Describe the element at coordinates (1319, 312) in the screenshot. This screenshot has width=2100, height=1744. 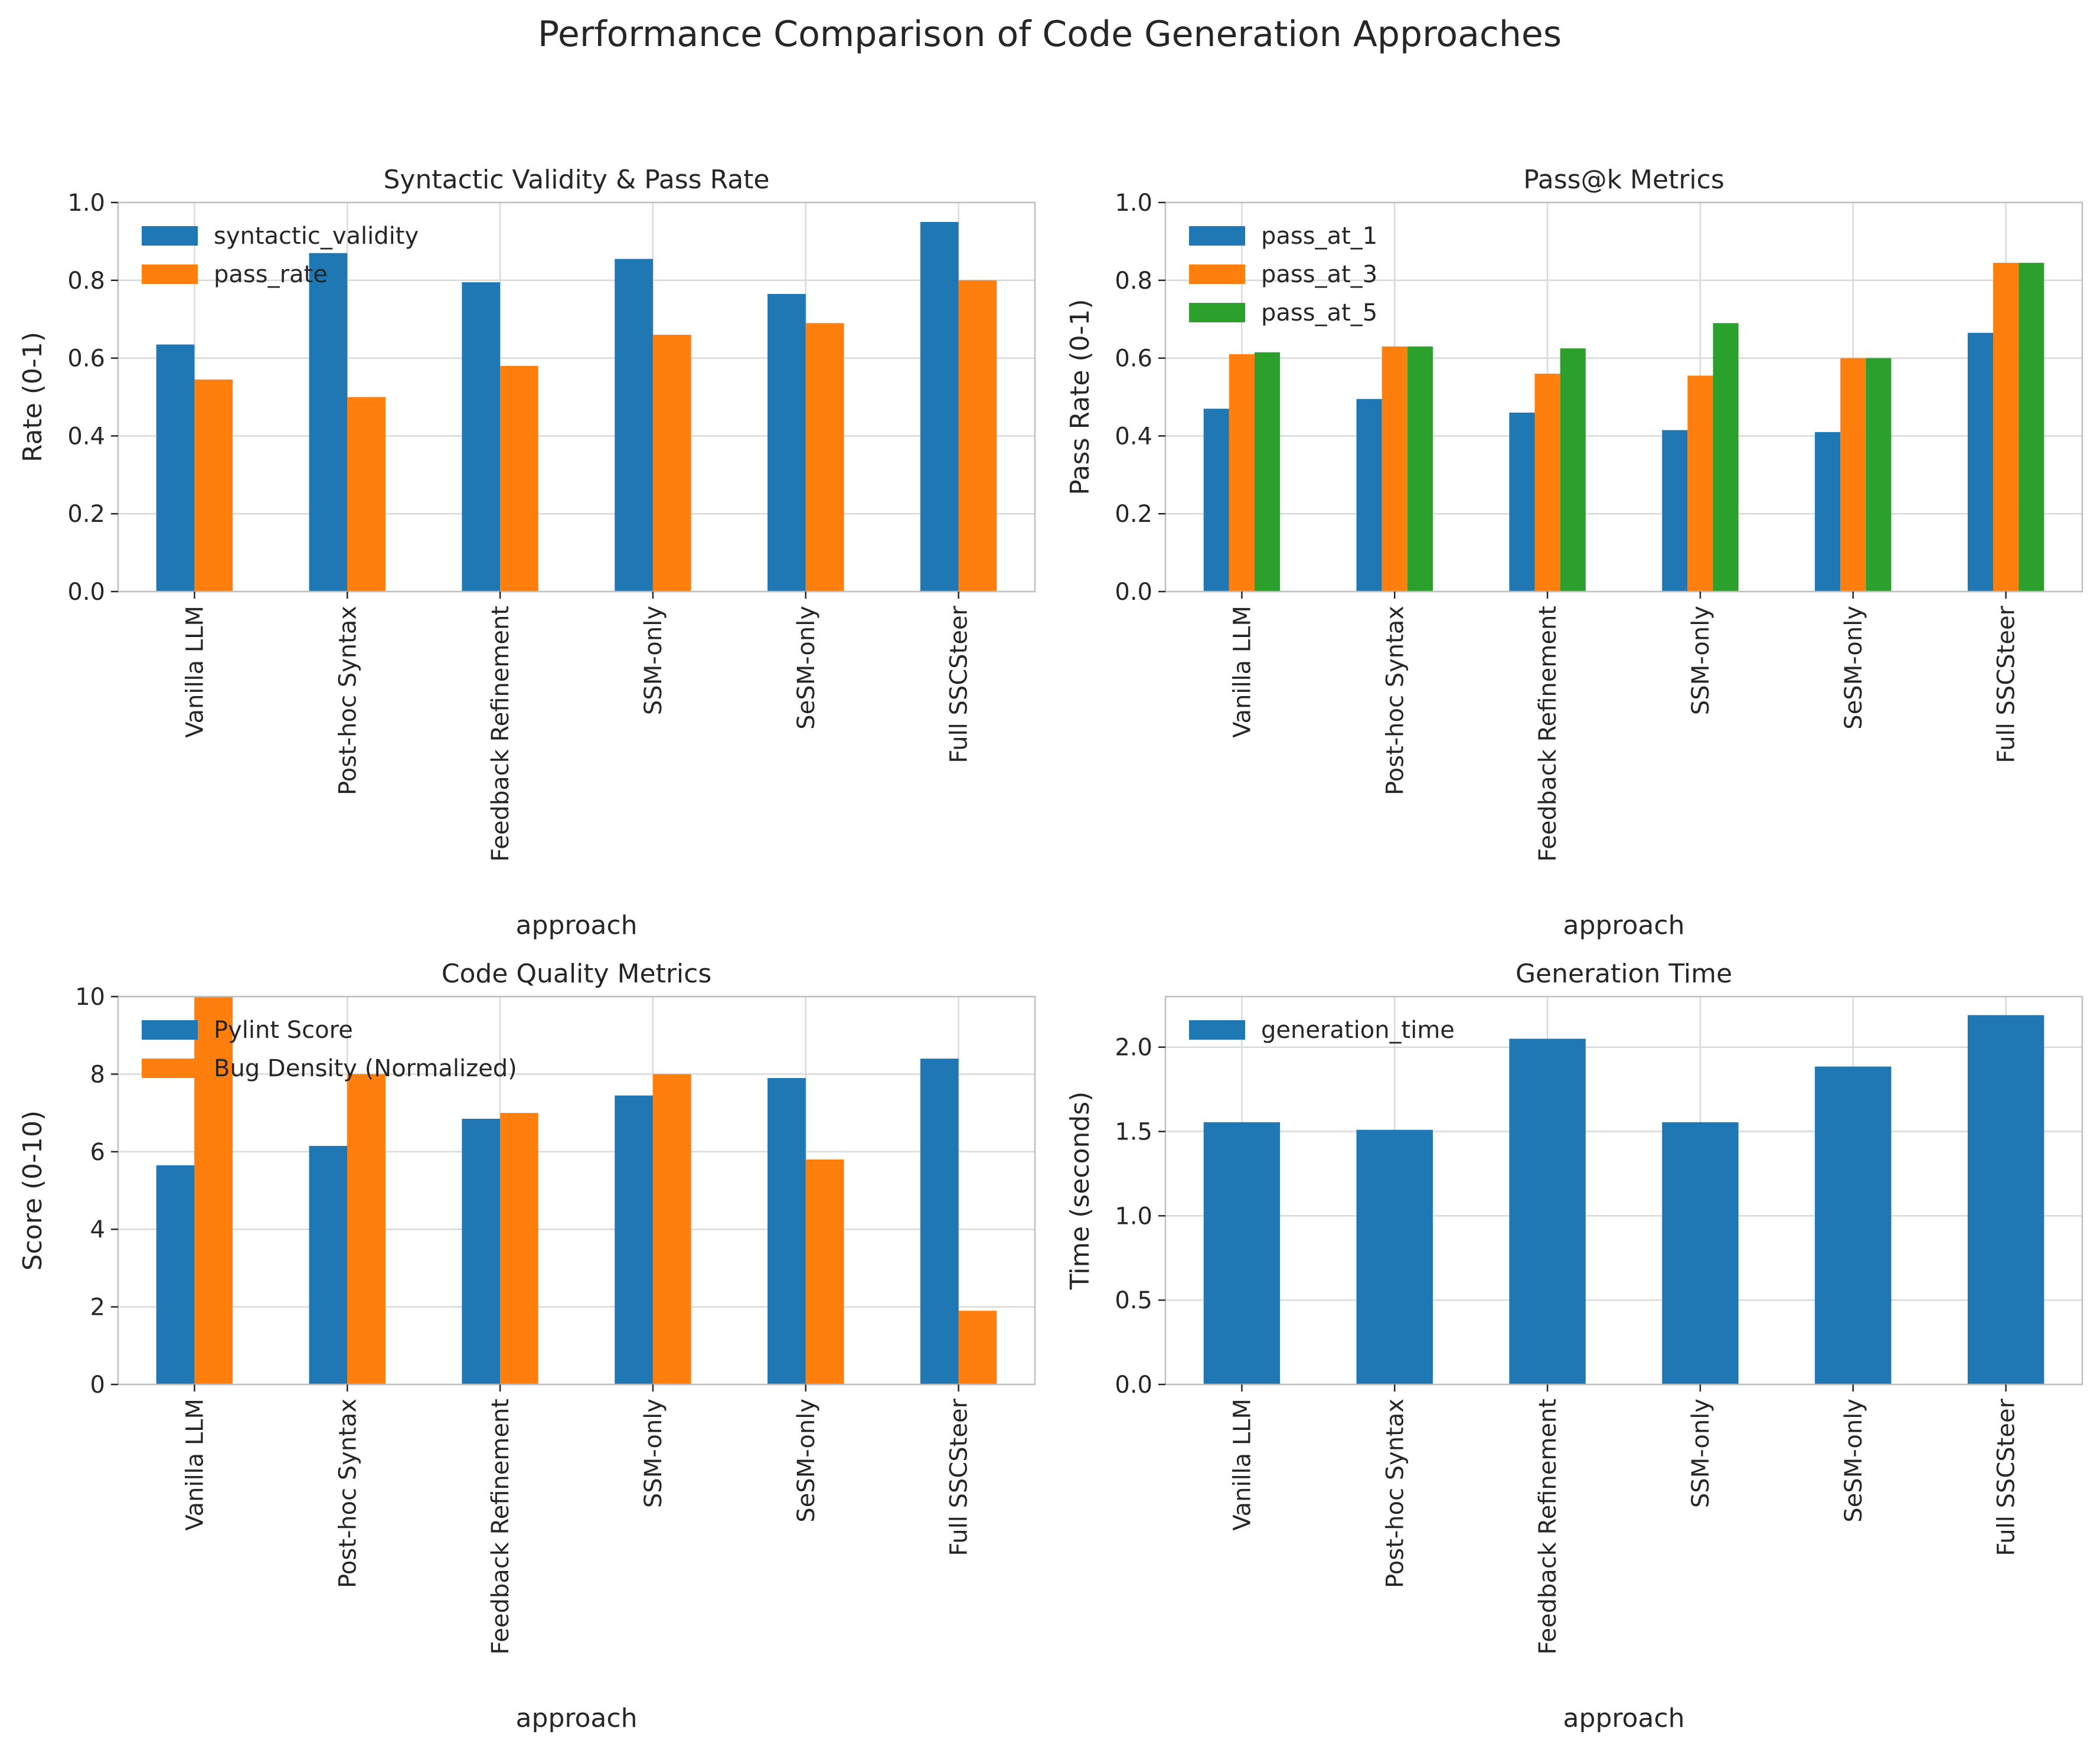
I see `legend-label: pass_at_5` at that location.